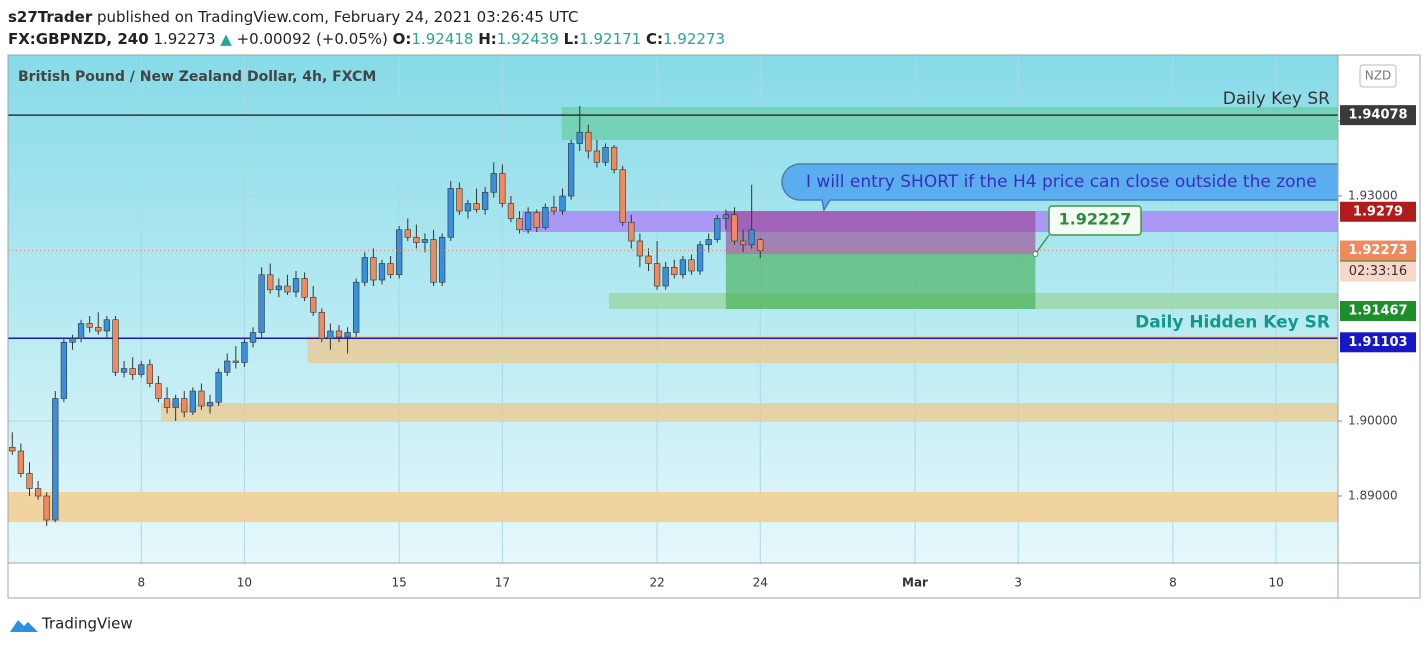 The height and width of the screenshot is (647, 1428). What do you see at coordinates (184, 39) in the screenshot?
I see `last: 1.92273` at bounding box center [184, 39].